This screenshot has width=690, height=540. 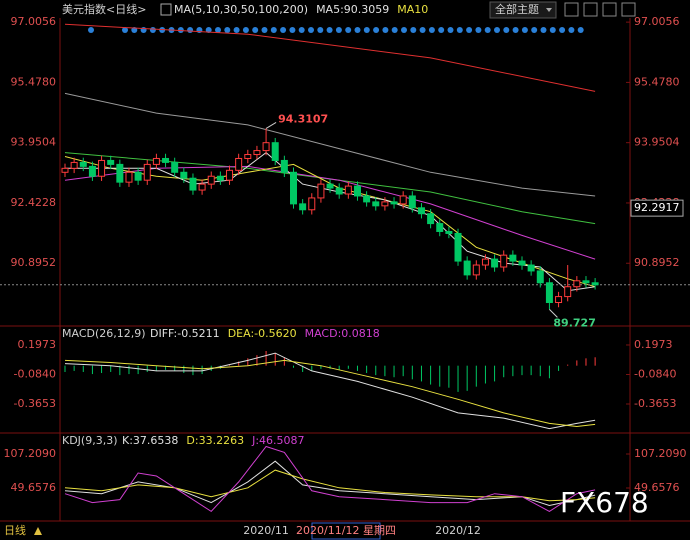 I want to click on legend-entry: MACD:0.0818, so click(x=342, y=333).